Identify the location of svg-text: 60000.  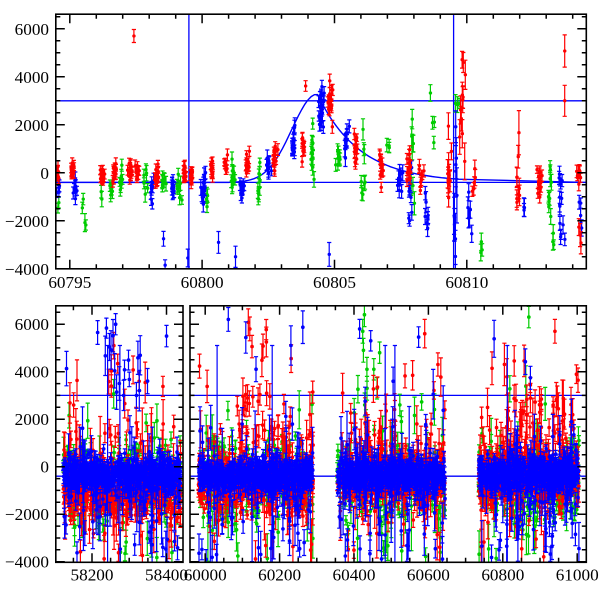
(205, 575).